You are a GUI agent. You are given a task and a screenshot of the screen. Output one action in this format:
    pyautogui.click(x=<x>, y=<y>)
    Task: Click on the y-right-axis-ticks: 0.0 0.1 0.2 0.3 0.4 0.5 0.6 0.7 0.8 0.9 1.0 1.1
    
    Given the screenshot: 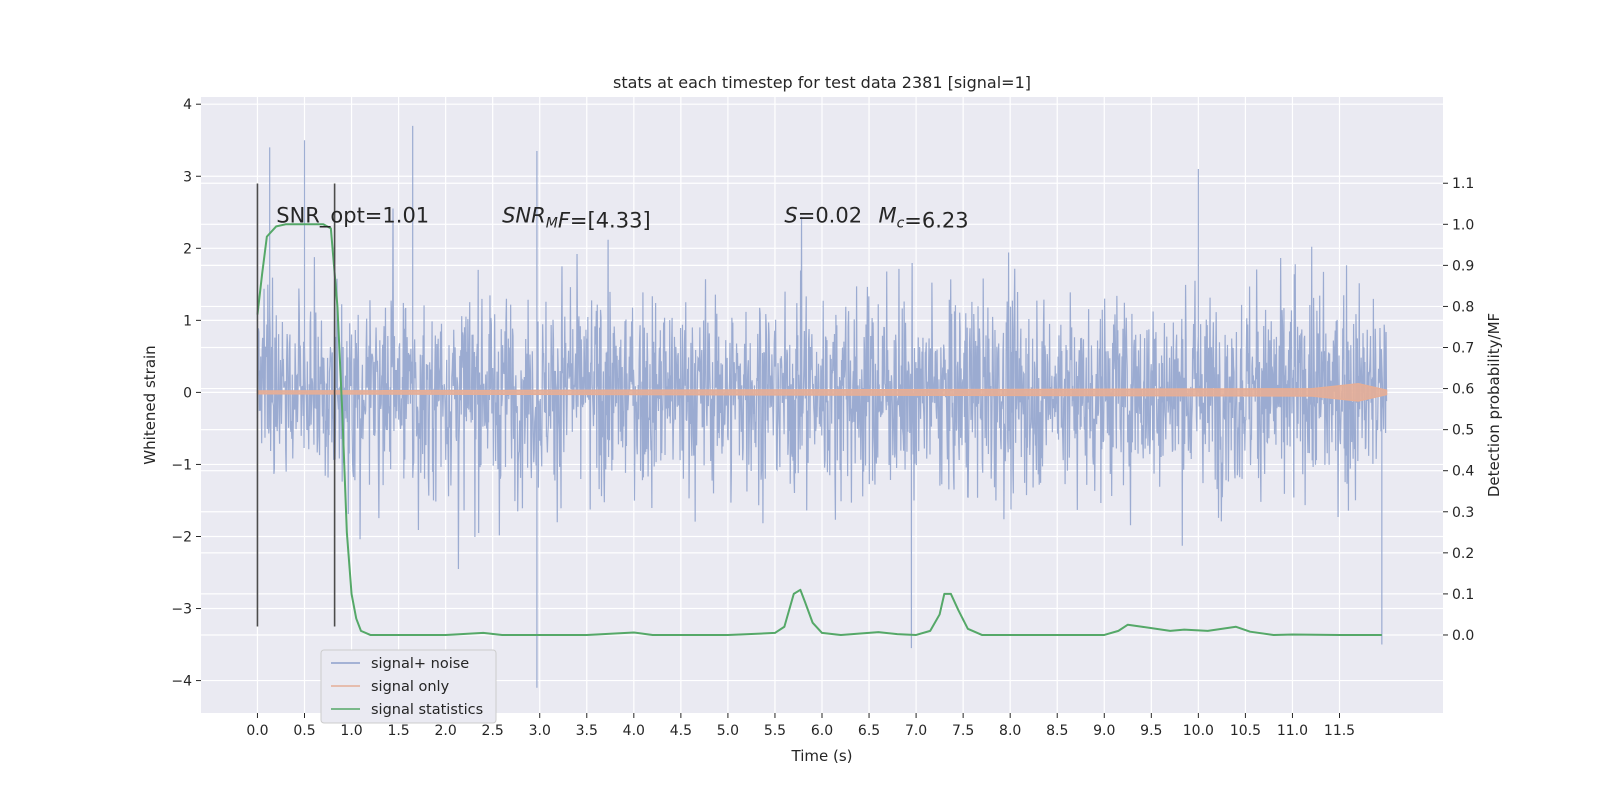 What is the action you would take?
    pyautogui.click(x=1458, y=410)
    